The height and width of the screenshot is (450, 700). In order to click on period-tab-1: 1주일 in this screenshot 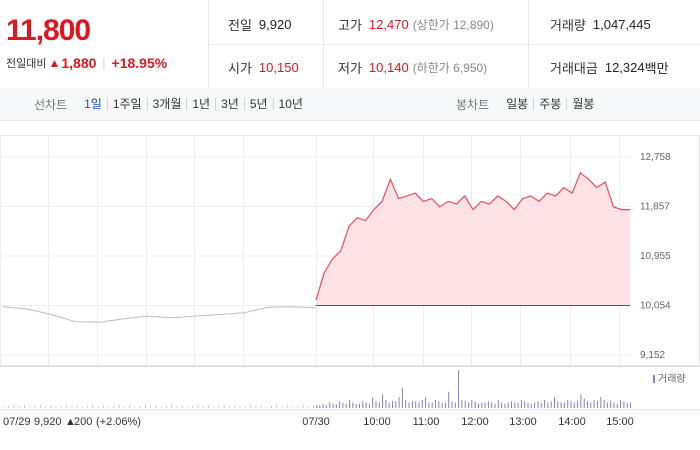, I will do `click(126, 104)`.